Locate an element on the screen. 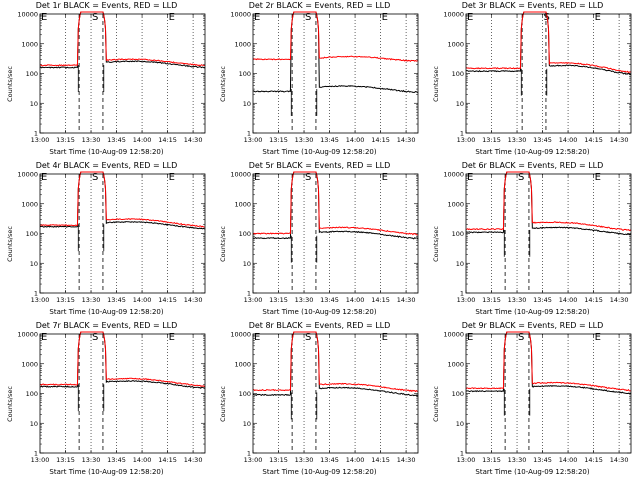 This screenshot has height=480, width=640. x-tick-label: 13:45 is located at coordinates (542, 140).